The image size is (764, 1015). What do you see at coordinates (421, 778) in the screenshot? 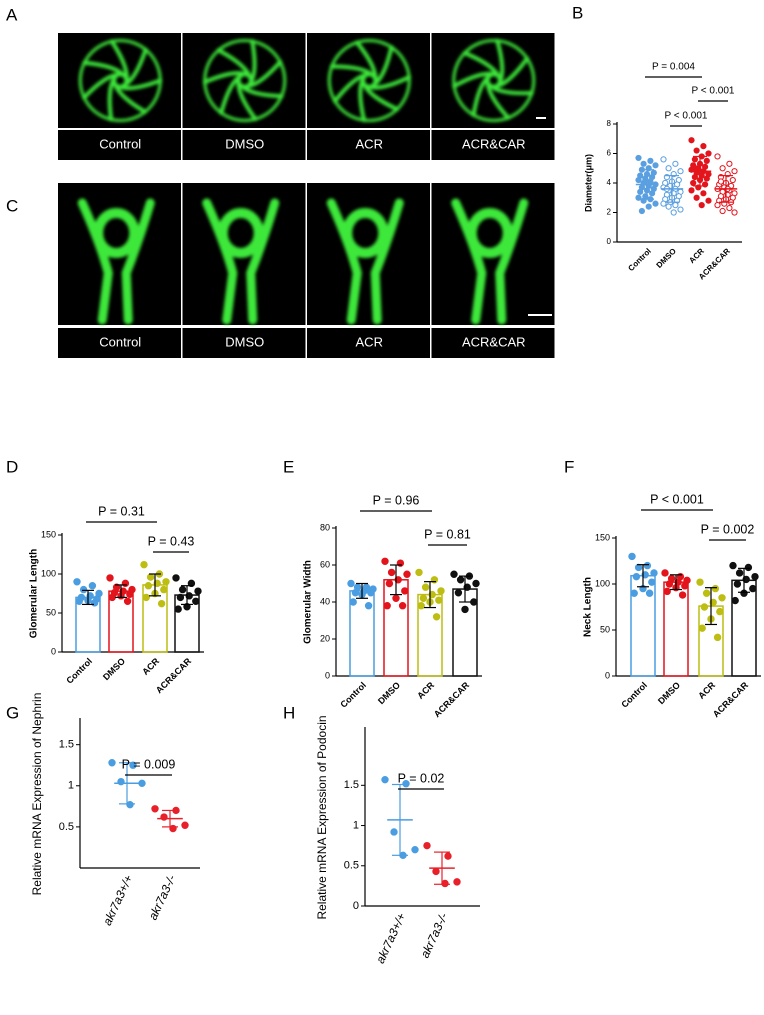
I see `p-value: P = 0.02` at bounding box center [421, 778].